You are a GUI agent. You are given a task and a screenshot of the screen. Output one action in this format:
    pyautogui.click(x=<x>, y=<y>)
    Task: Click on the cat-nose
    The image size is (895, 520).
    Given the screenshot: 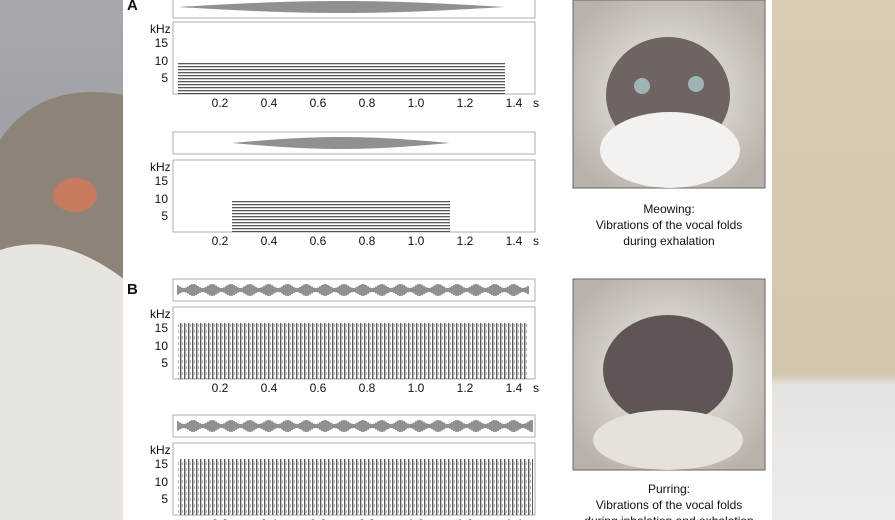 What is the action you would take?
    pyautogui.click(x=75, y=195)
    